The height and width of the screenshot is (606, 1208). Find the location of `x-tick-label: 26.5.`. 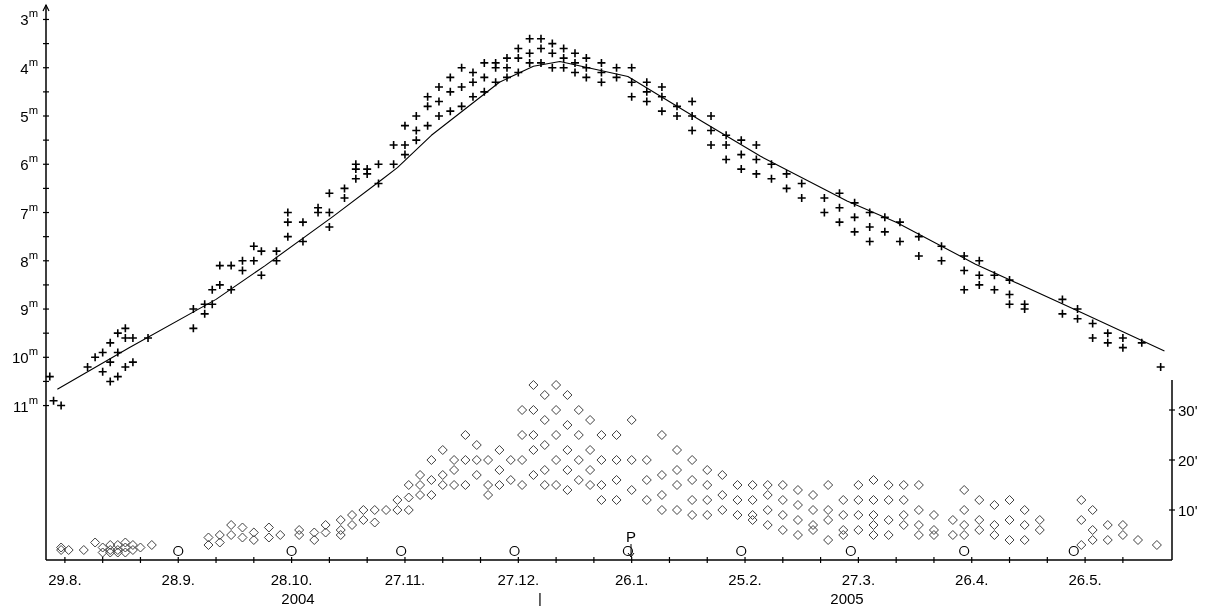

x-tick-label: 26.5. is located at coordinates (1085, 579).